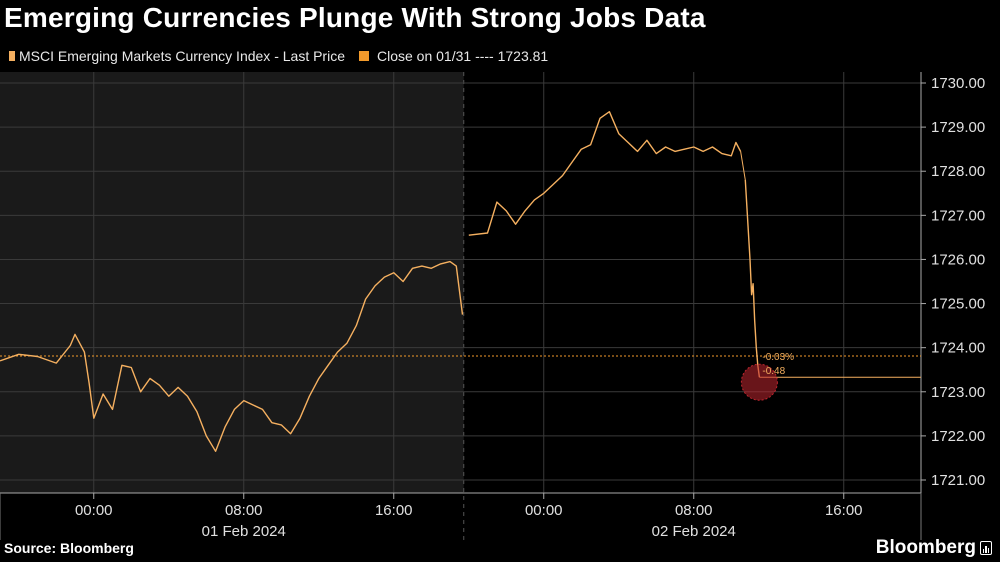 Image resolution: width=1000 pixels, height=562 pixels. I want to click on y-tick-label: 1728.00, so click(958, 171).